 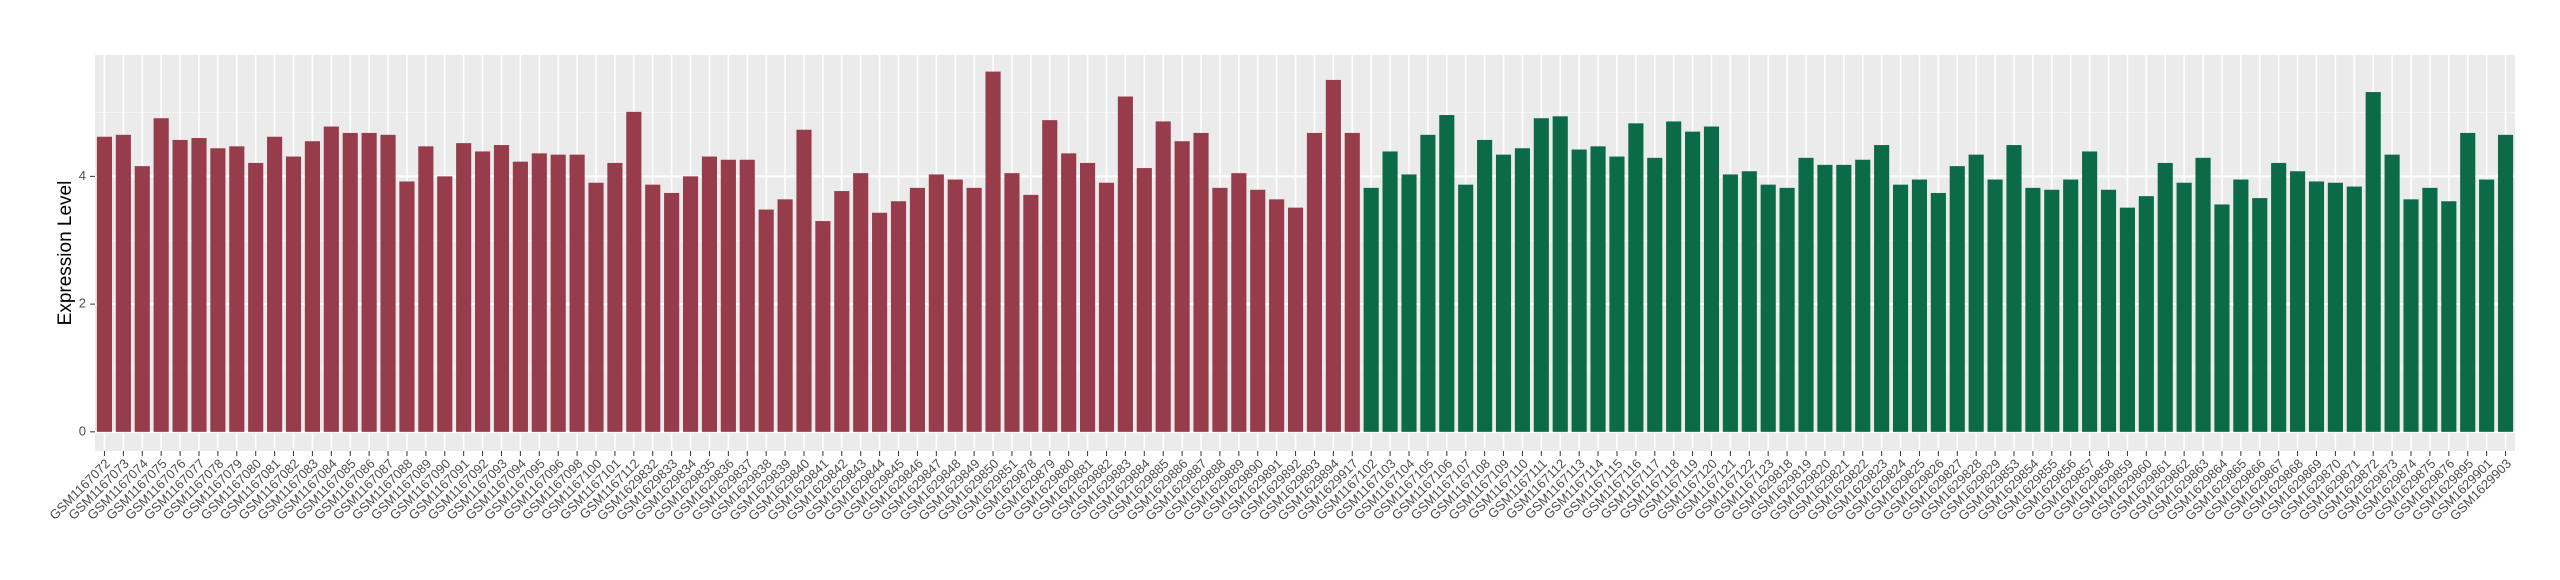 I want to click on y-axis-title: Expression Level, so click(x=65, y=253).